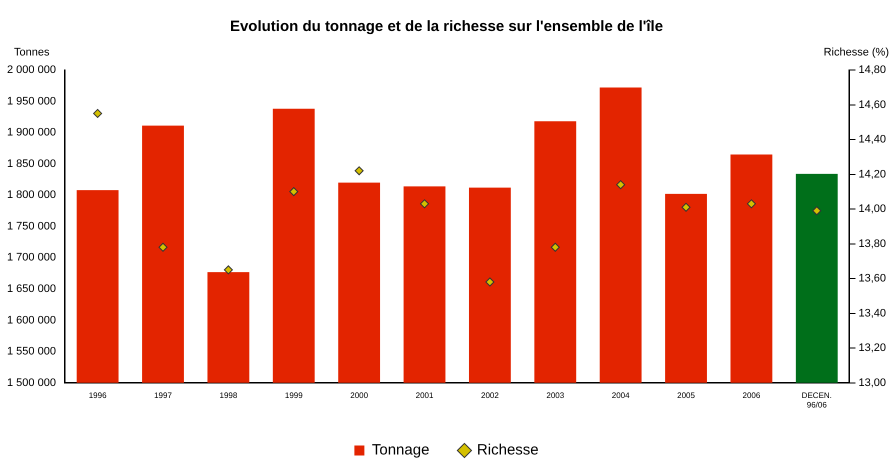 The image size is (891, 468). Describe the element at coordinates (872, 140) in the screenshot. I see `y2-tick-label: 14,40` at that location.